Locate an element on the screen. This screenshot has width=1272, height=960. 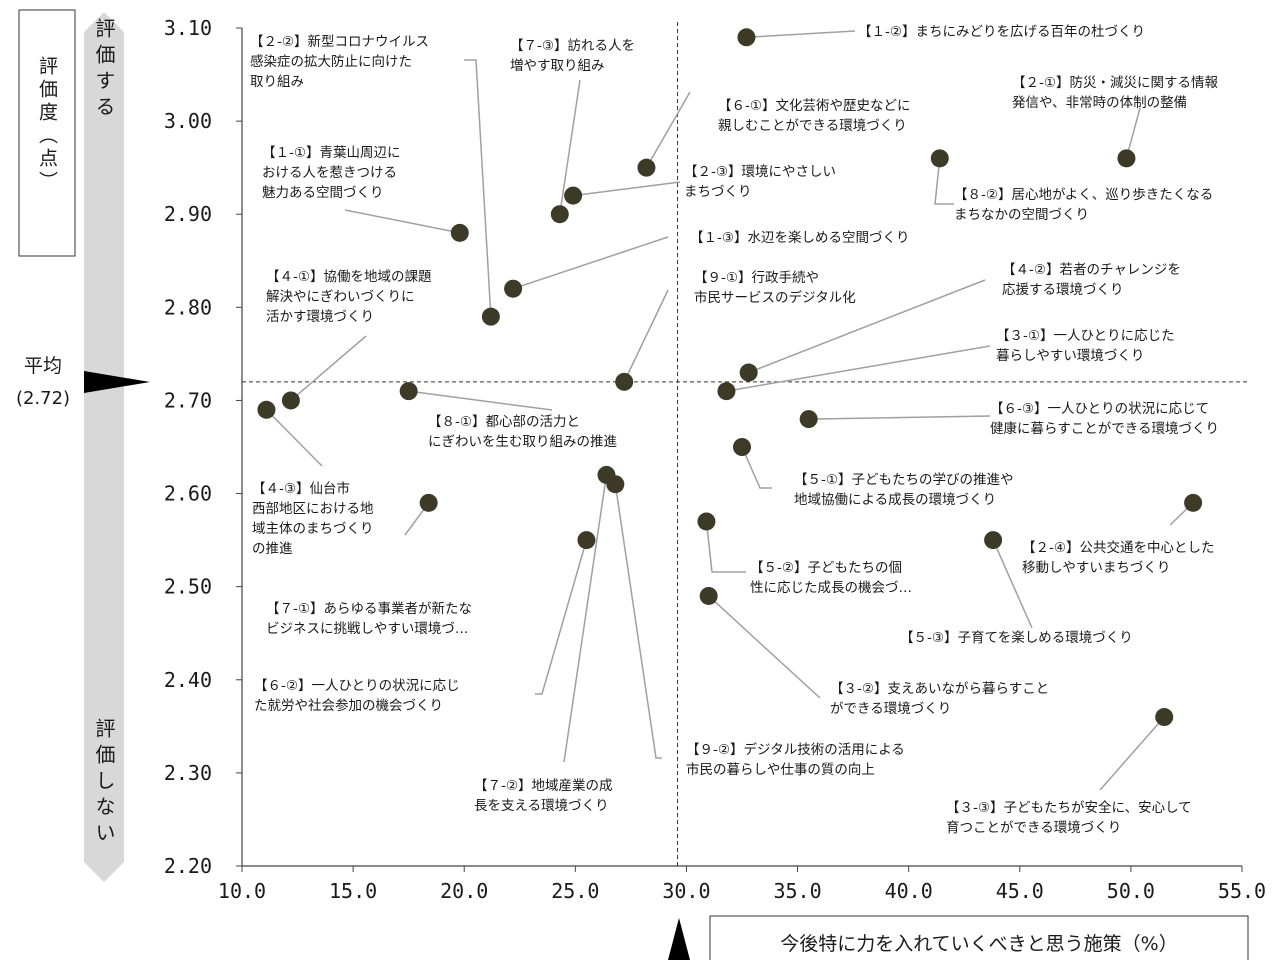
point-label: 【６-②】一人ひとりの状況に応じた就労や社会参加の機会づくり is located at coordinates (357, 696).